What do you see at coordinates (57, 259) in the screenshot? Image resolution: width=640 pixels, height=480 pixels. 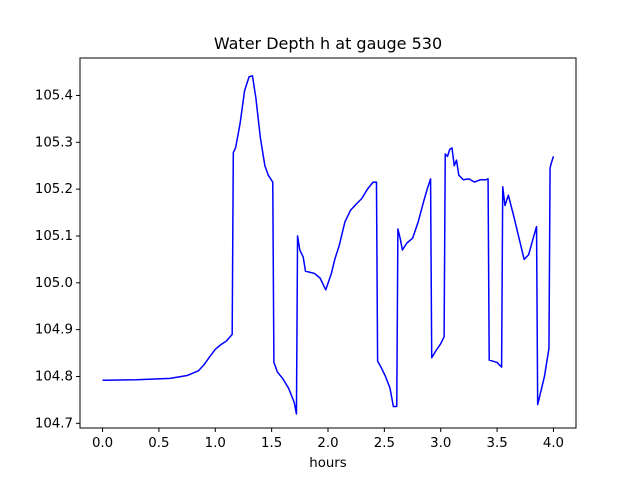 I see `y-axis: 104.7 104.8 104.9 105.0 105.1 105.2 105.3 105.4` at bounding box center [57, 259].